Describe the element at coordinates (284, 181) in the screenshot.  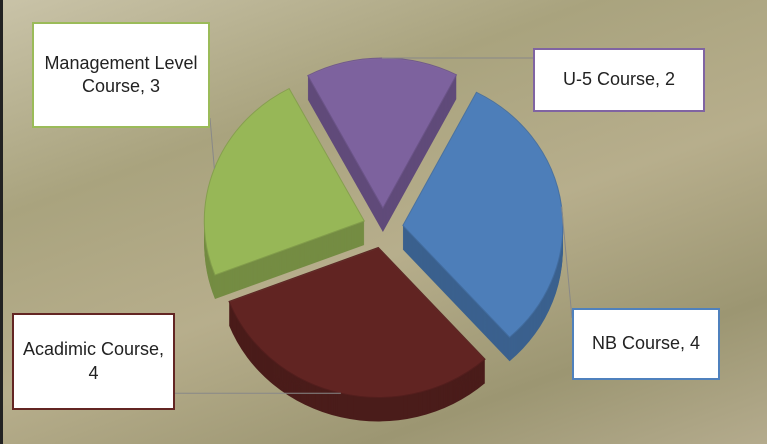
I see `slice` at that location.